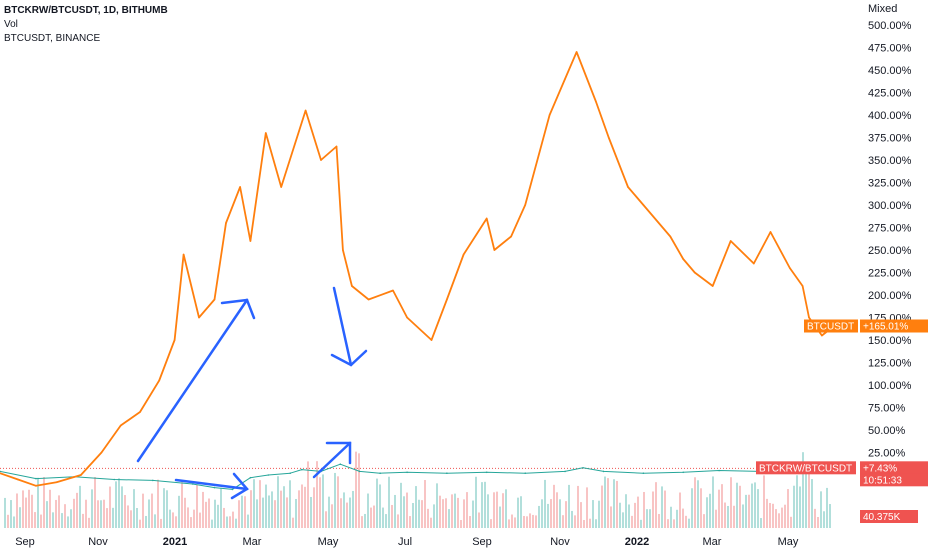  What do you see at coordinates (894, 326) in the screenshot?
I see `btcusdt-value-tag: +165.01%` at bounding box center [894, 326].